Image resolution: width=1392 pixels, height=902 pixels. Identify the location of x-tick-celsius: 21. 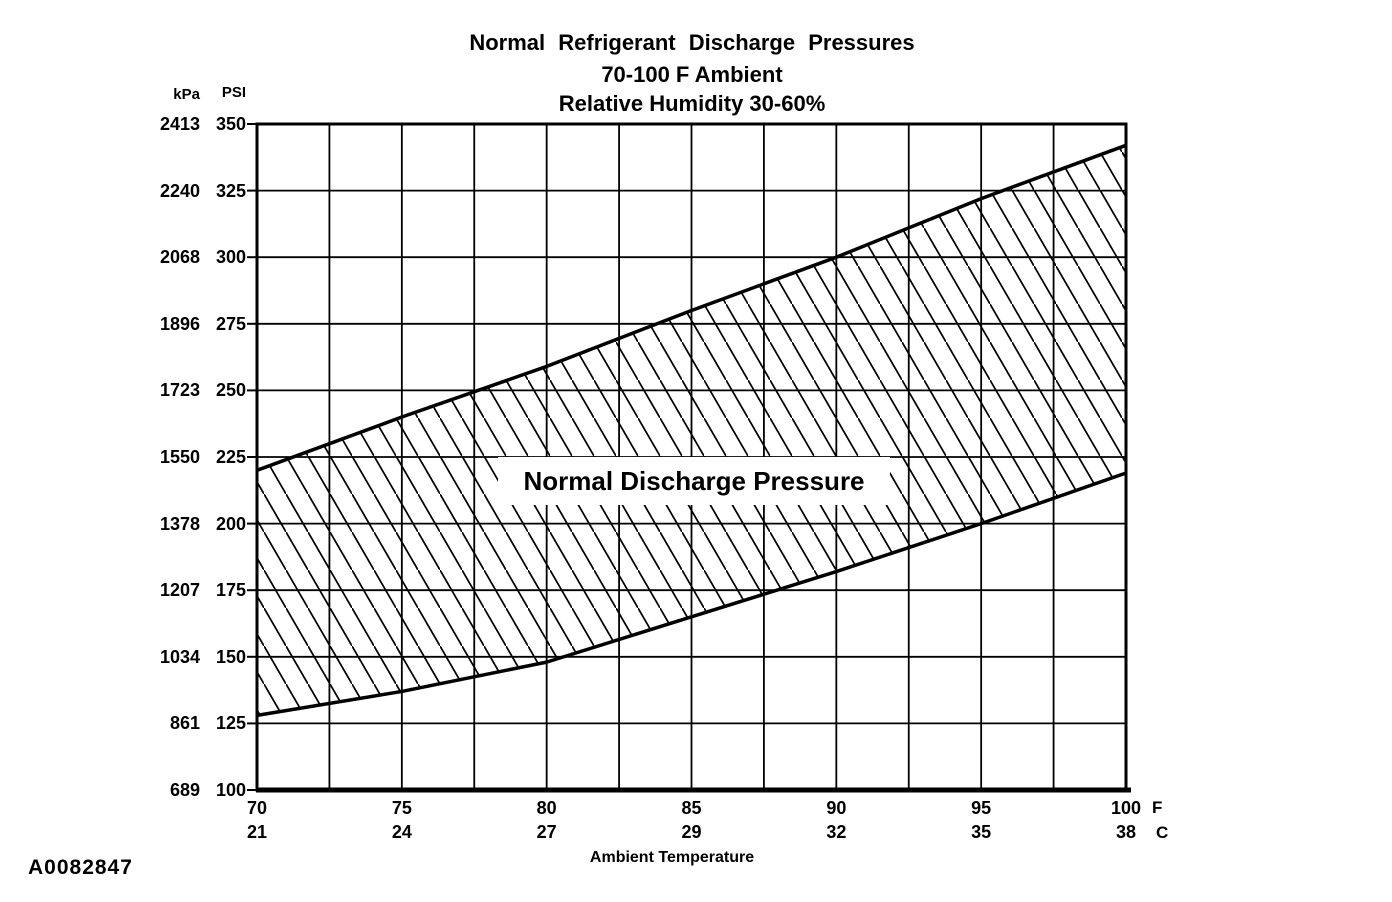
(257, 832).